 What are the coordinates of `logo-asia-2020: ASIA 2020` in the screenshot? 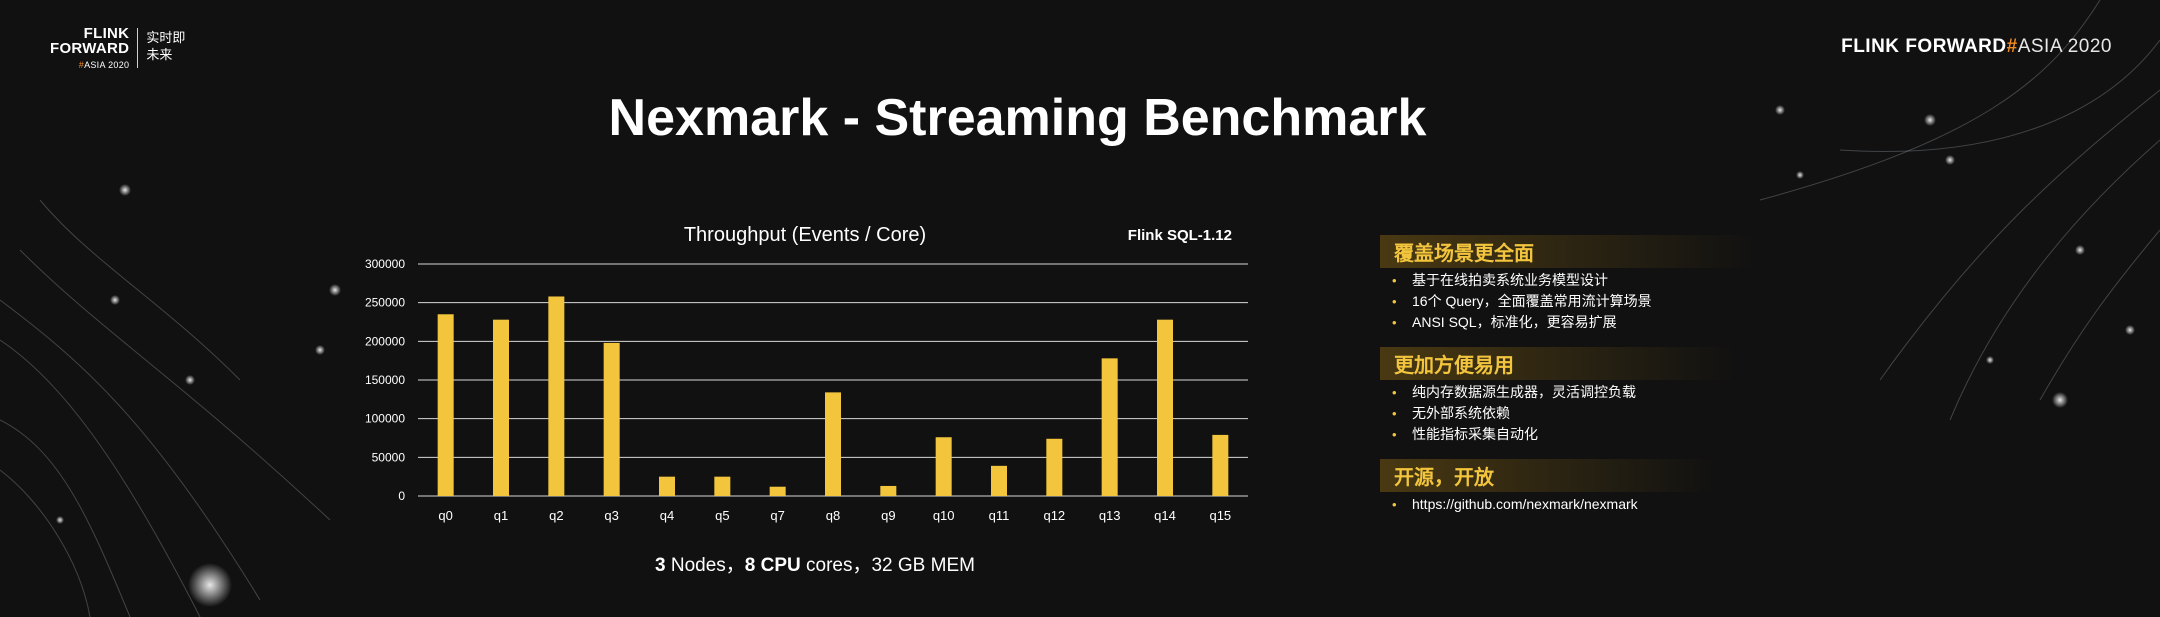 It's located at (107, 65).